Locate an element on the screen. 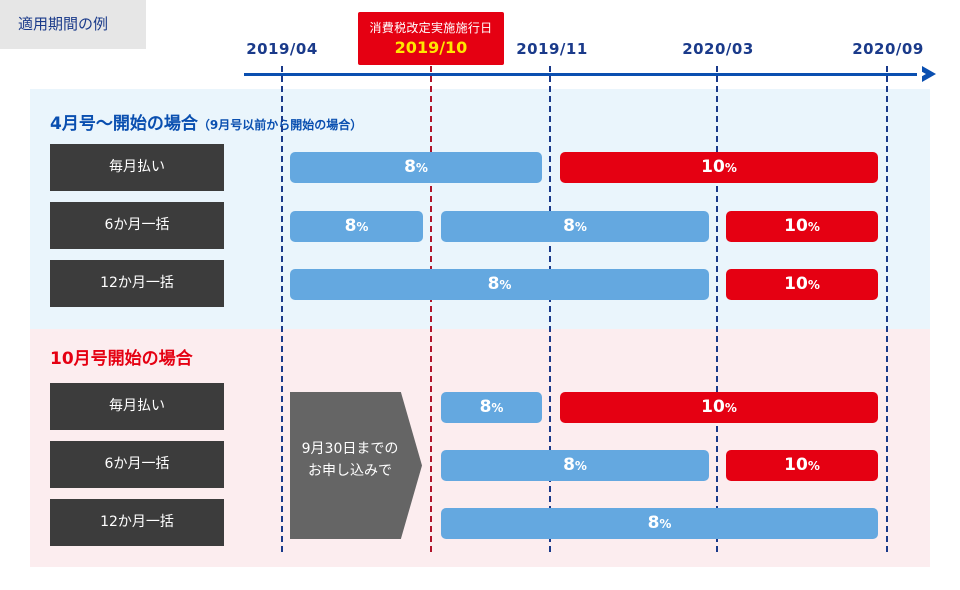 The height and width of the screenshot is (590, 960). note-arrow-shape is located at coordinates (356, 465).